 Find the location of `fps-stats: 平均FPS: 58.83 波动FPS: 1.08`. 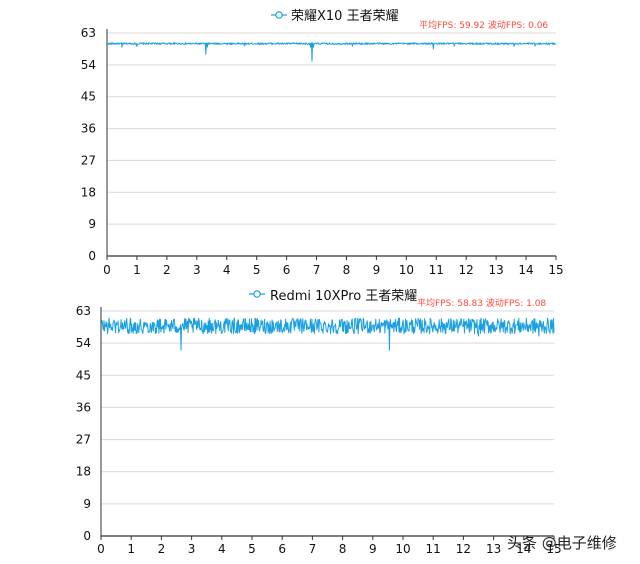

fps-stats: 平均FPS: 58.83 波动FPS: 1.08 is located at coordinates (481, 303).